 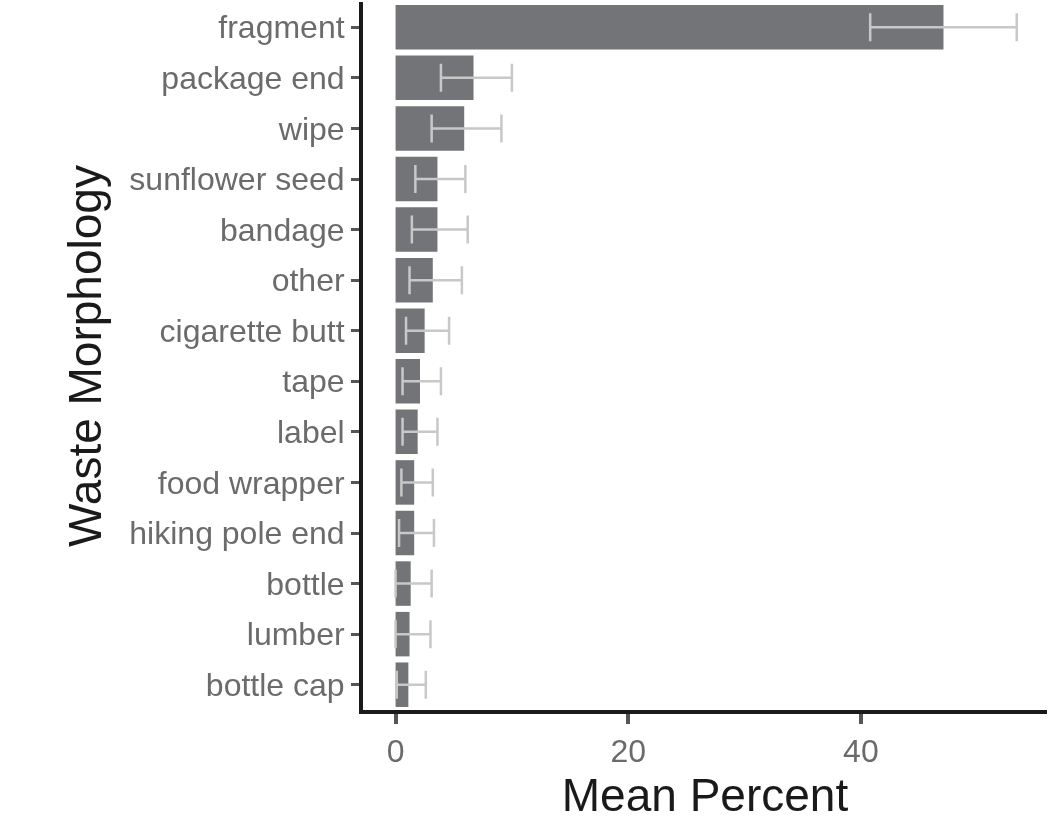 I want to click on y-tick-label: lumber, so click(x=295, y=634).